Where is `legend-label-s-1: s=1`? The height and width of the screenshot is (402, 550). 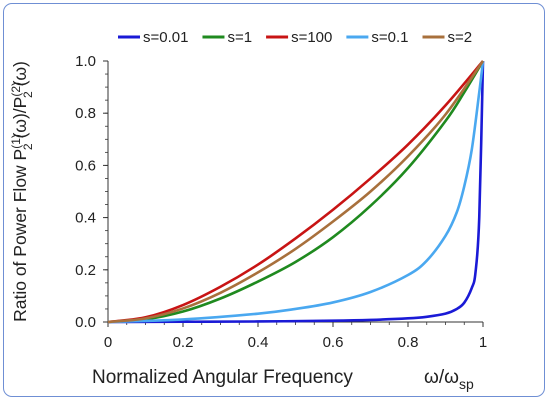
legend-label-s-1: s=1 is located at coordinates (239, 37).